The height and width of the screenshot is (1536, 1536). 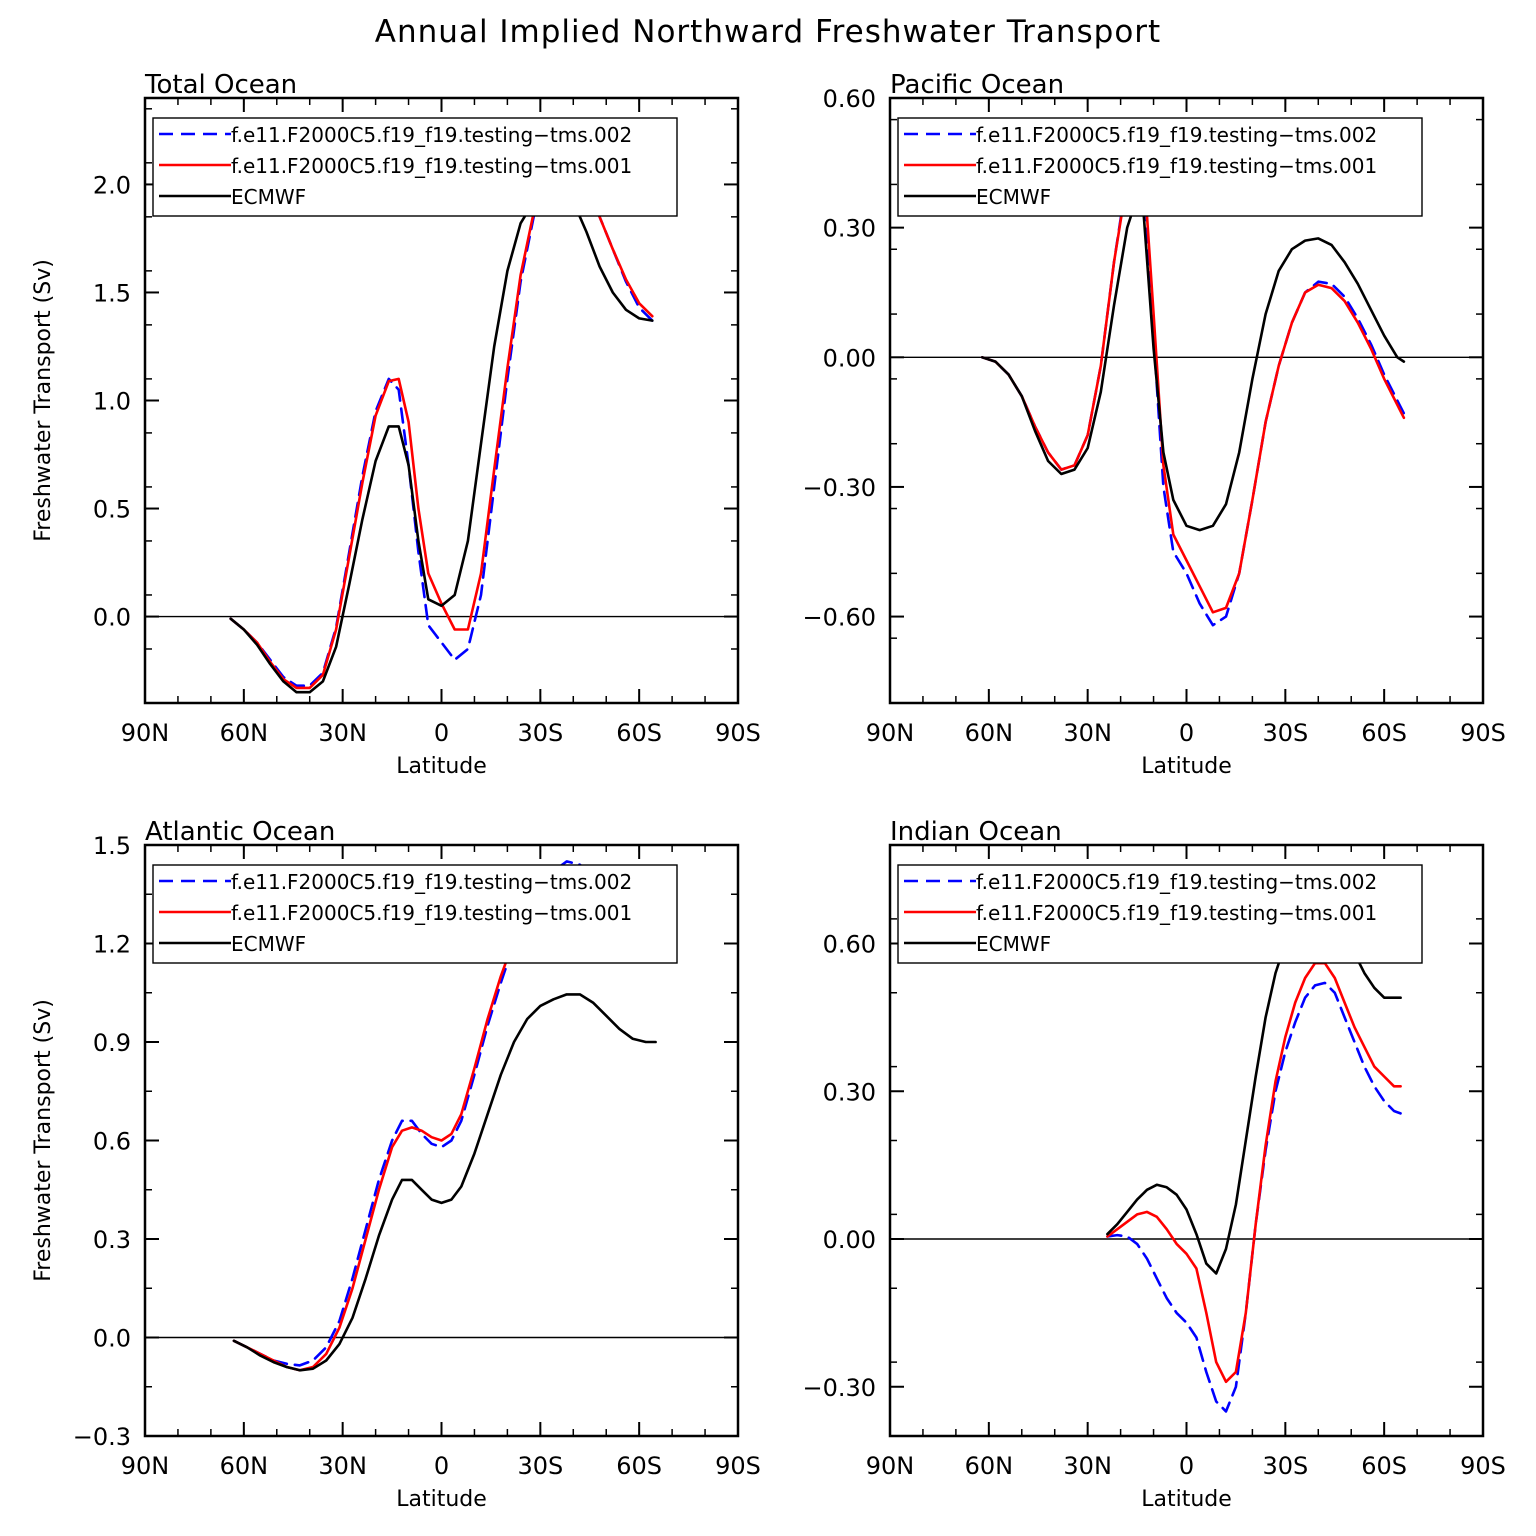 I want to click on y-tick-label: 0.5, so click(x=112, y=510).